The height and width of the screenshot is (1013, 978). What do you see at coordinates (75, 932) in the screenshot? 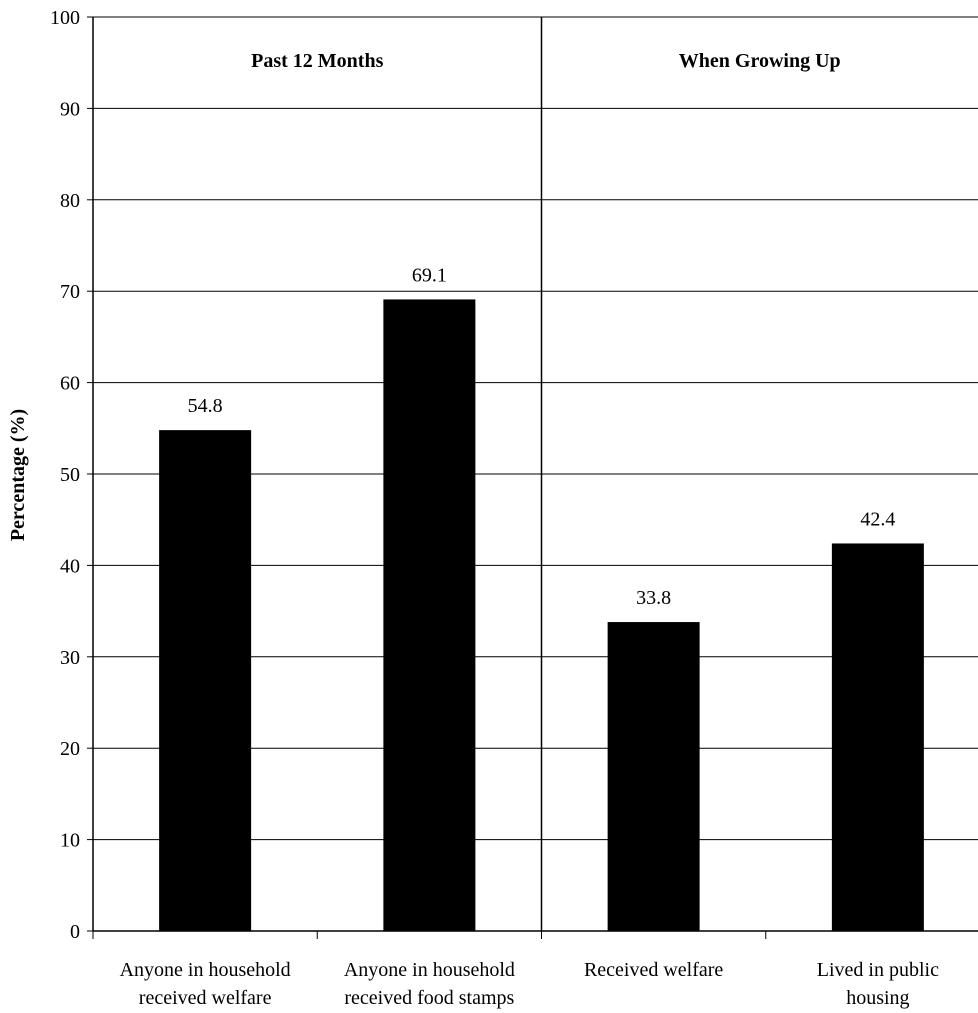
I see `y-tick-label: 0` at bounding box center [75, 932].